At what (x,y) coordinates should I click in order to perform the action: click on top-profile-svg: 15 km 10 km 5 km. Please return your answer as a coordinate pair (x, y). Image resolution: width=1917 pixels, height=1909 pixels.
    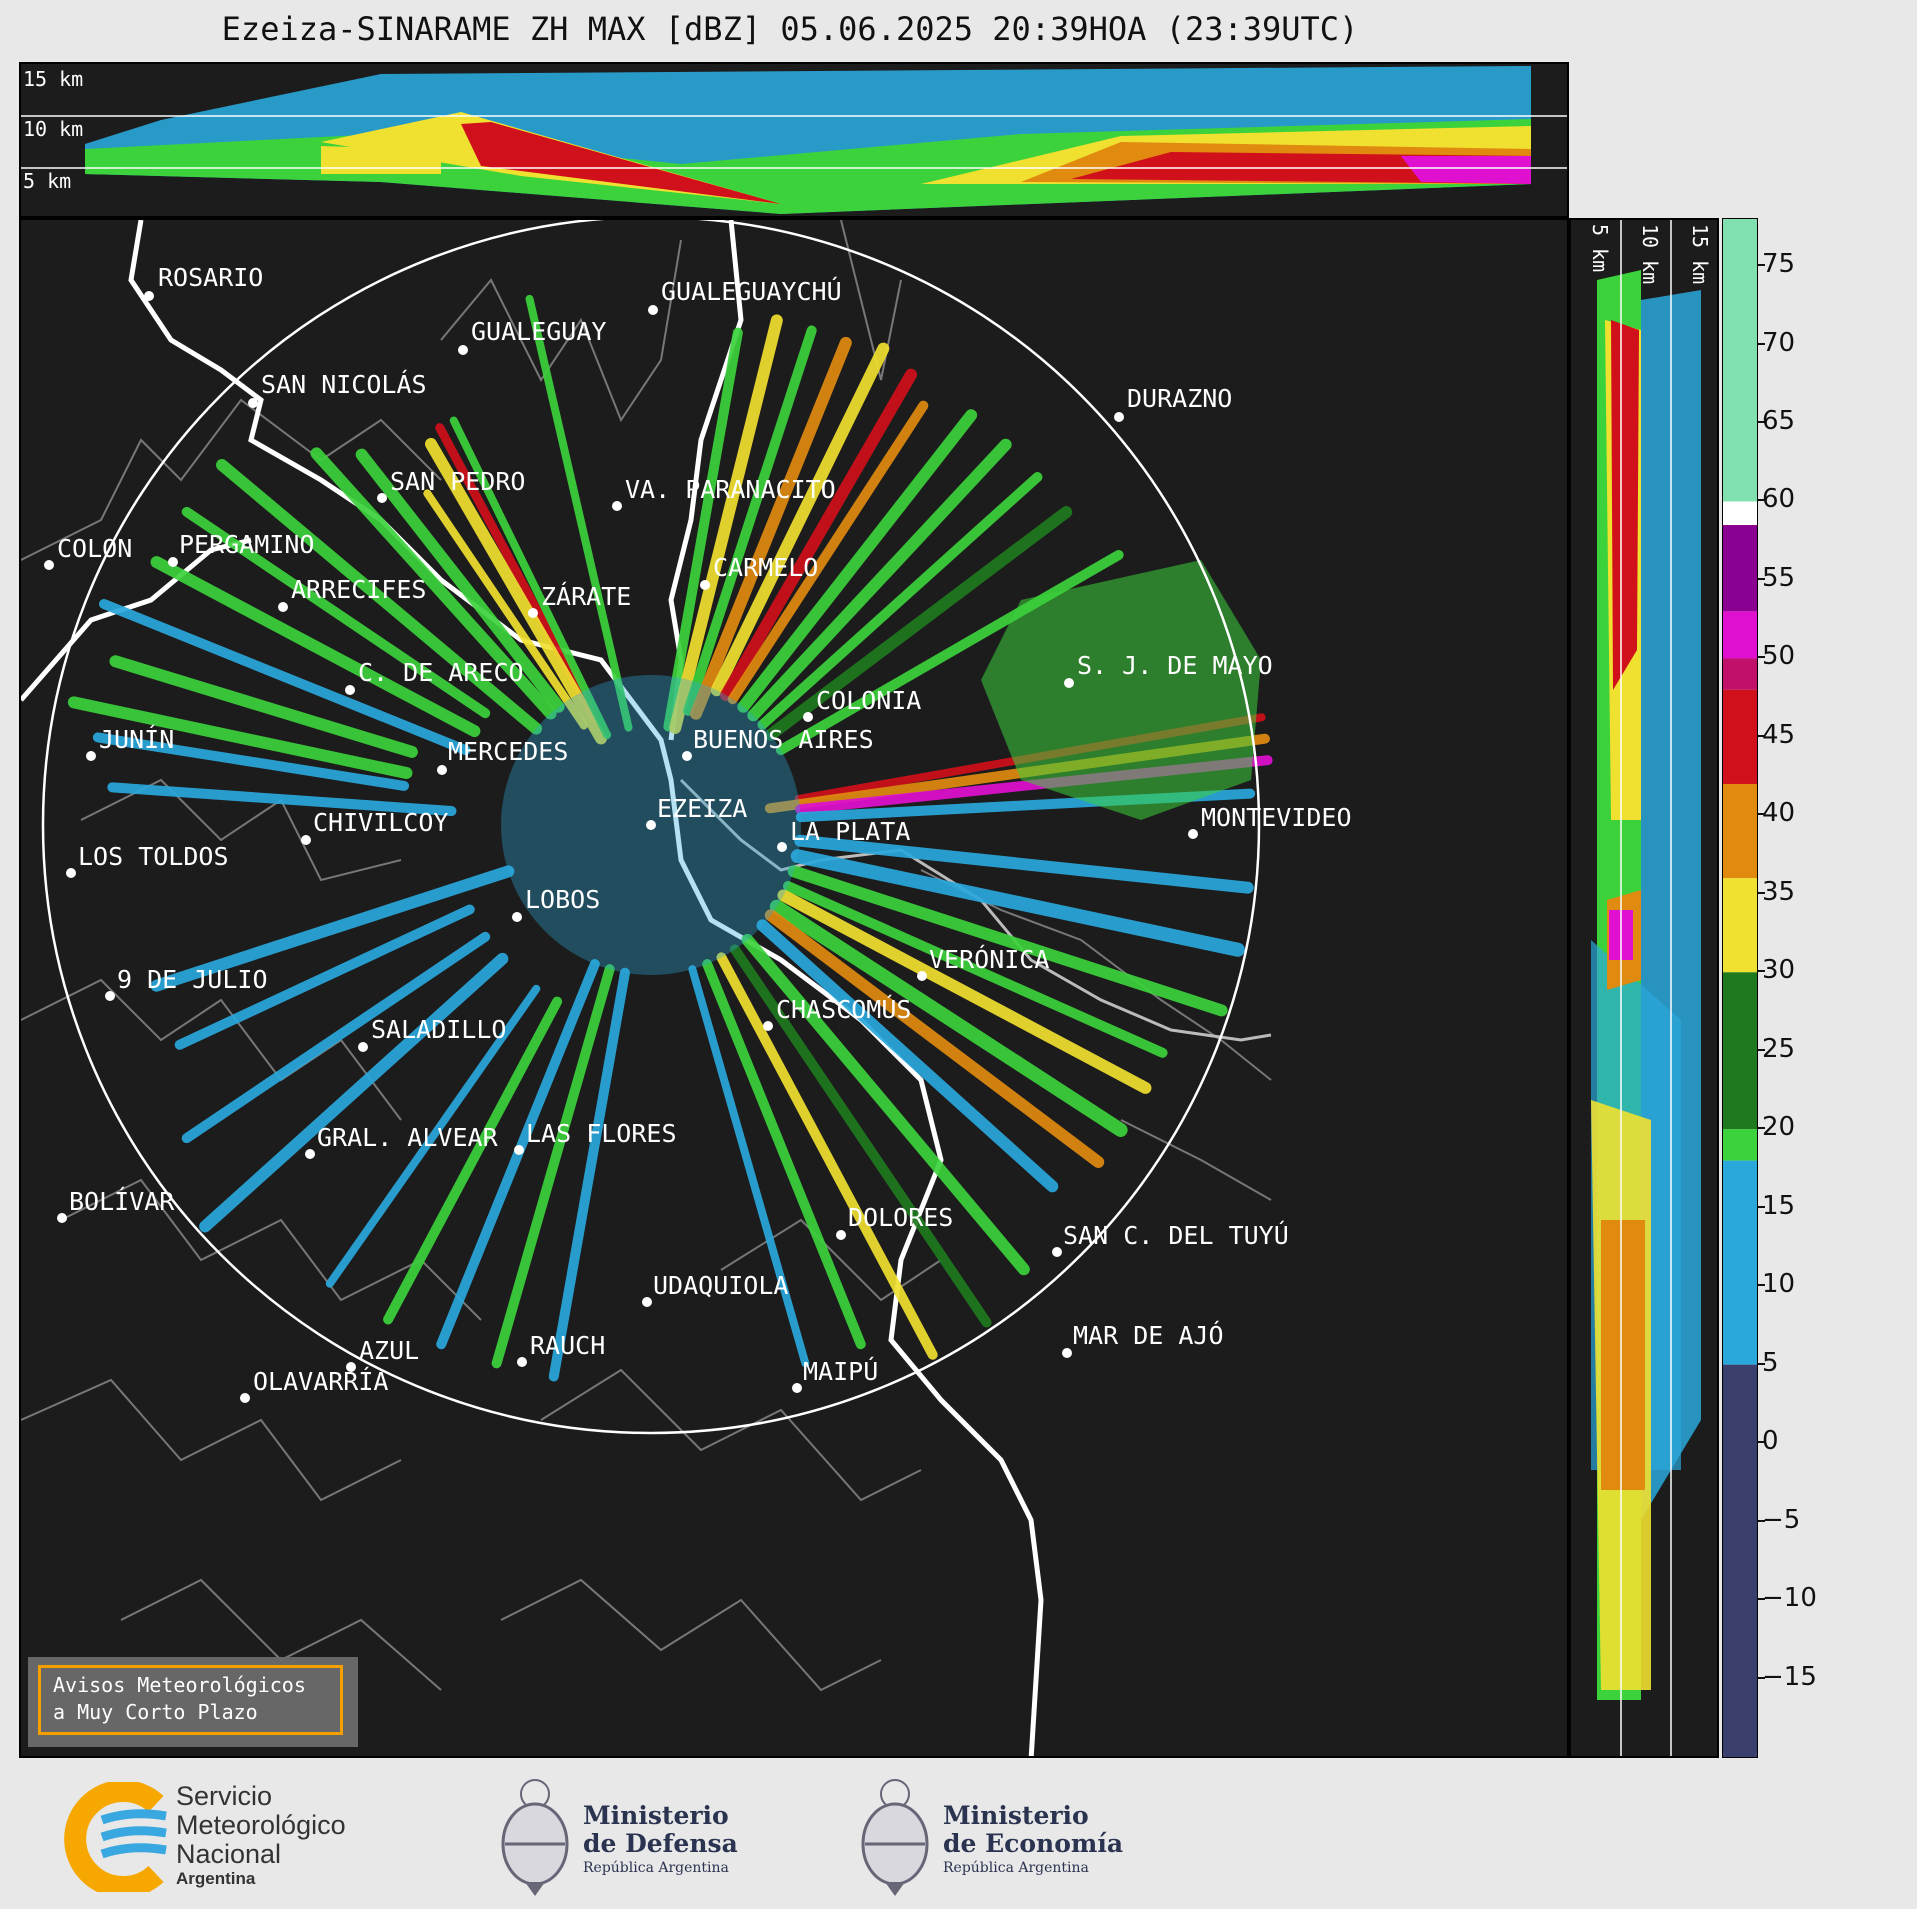
    Looking at the image, I should click on (794, 140).